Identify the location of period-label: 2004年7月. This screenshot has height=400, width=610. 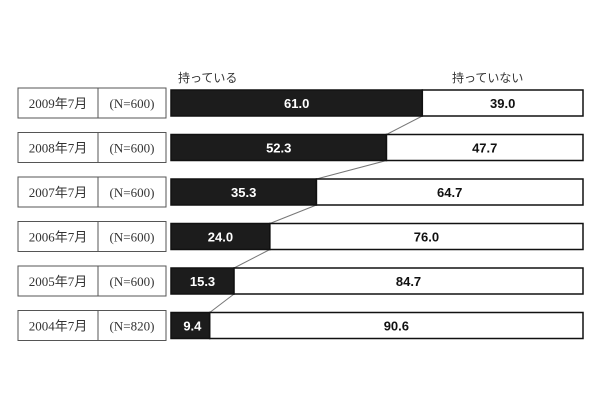
(58, 326).